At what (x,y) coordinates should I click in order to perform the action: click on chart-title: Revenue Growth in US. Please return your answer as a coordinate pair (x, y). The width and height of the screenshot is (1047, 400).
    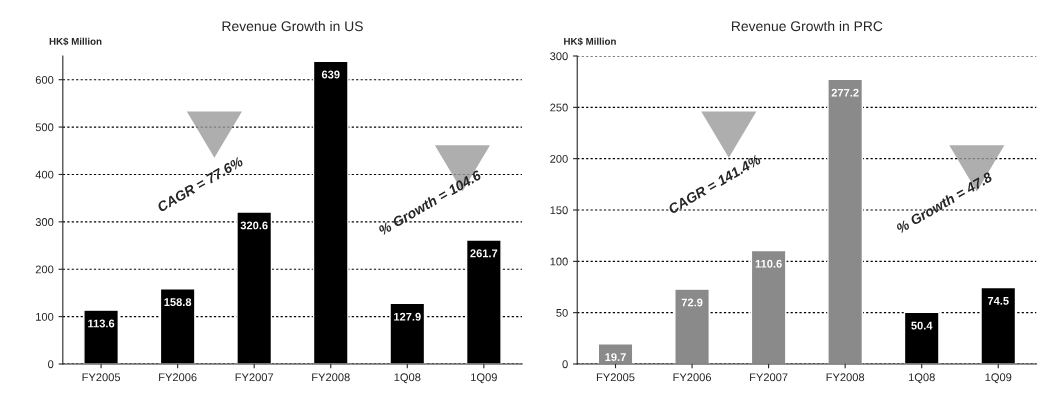
    Looking at the image, I should click on (292, 26).